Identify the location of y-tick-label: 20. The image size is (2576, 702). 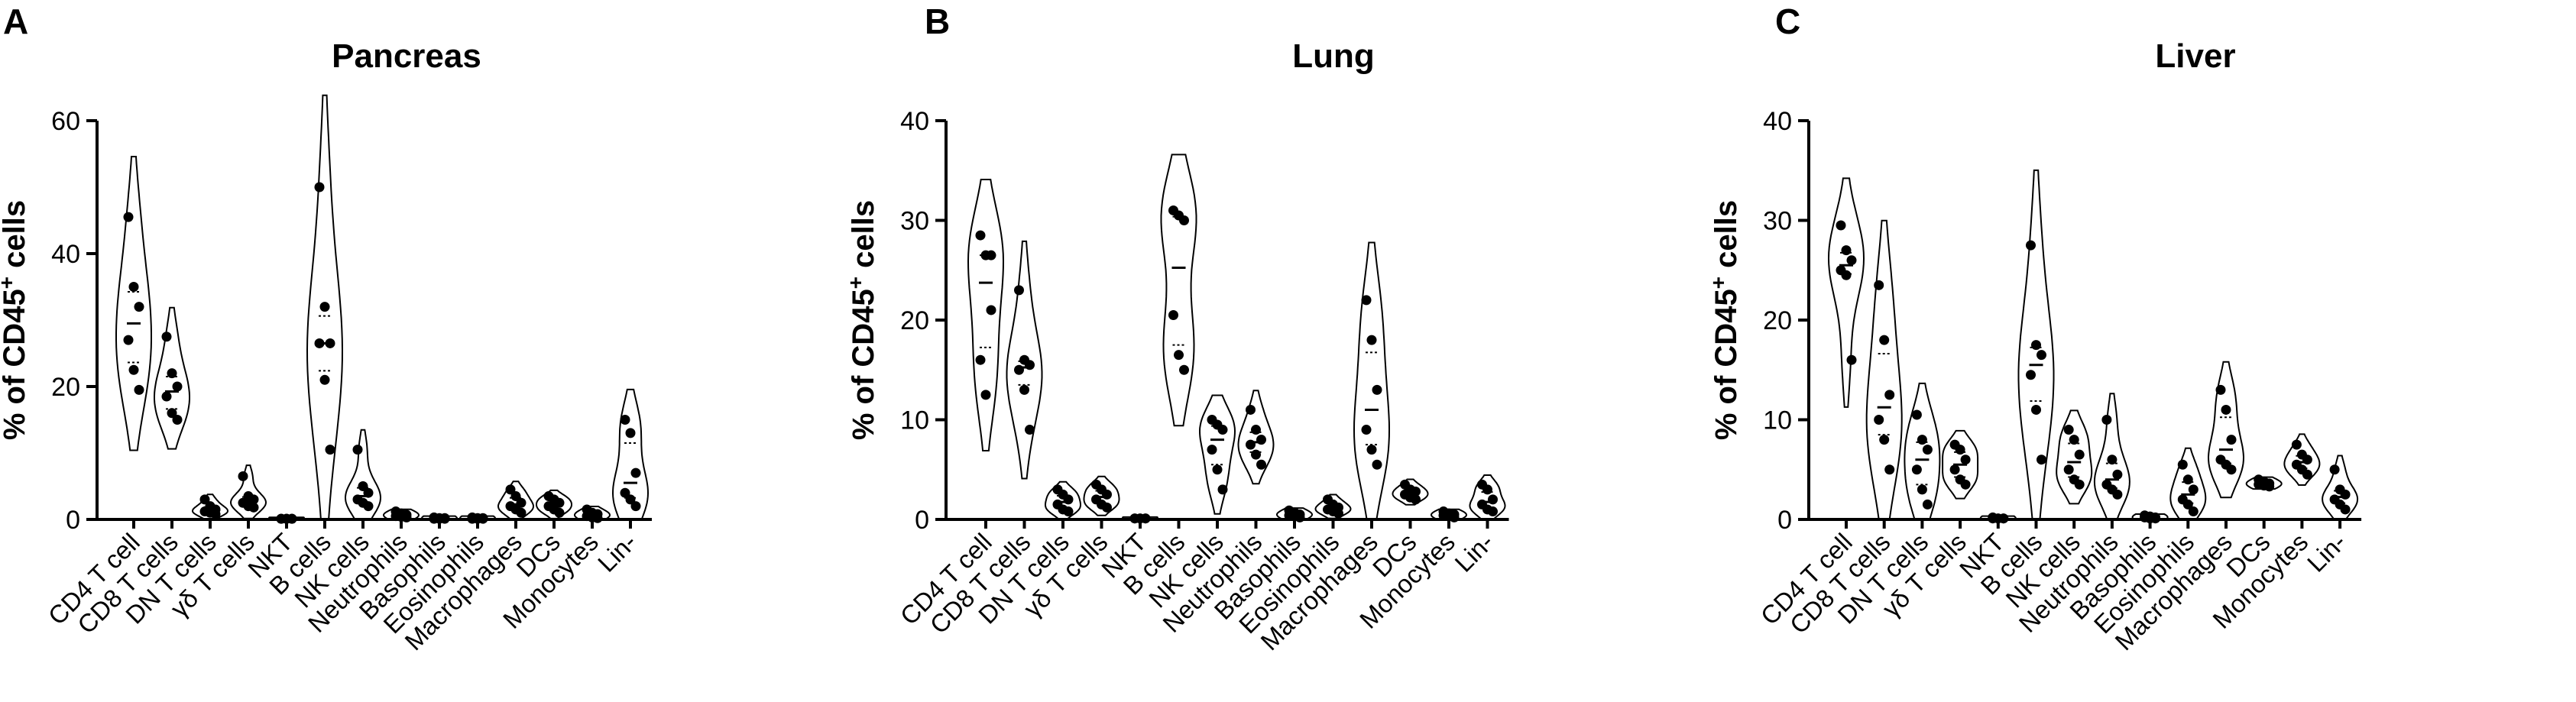
(65, 387).